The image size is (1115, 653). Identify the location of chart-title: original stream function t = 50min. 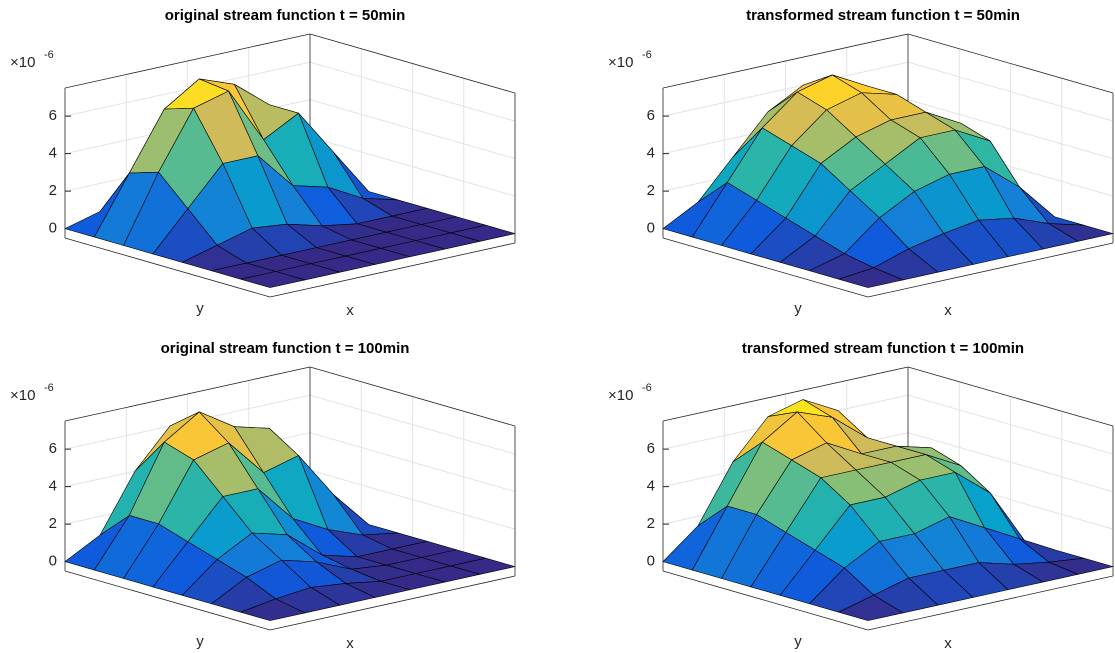
(285, 15).